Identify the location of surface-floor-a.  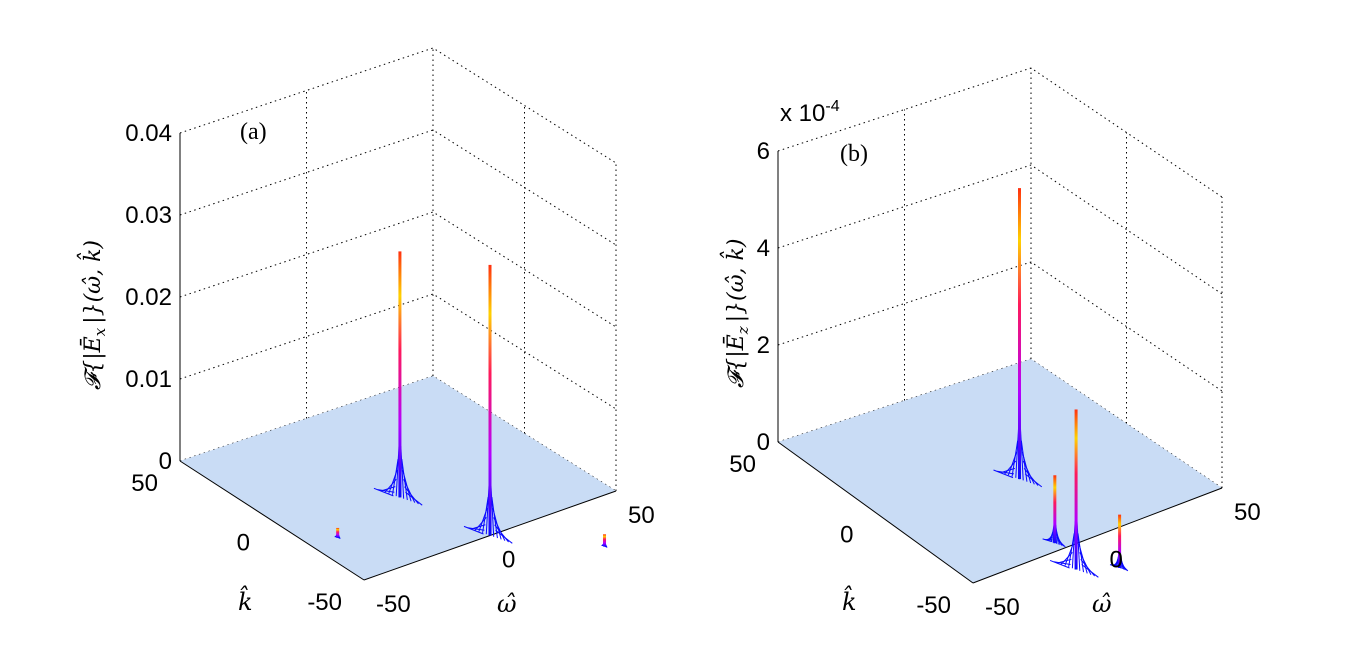
(398, 478).